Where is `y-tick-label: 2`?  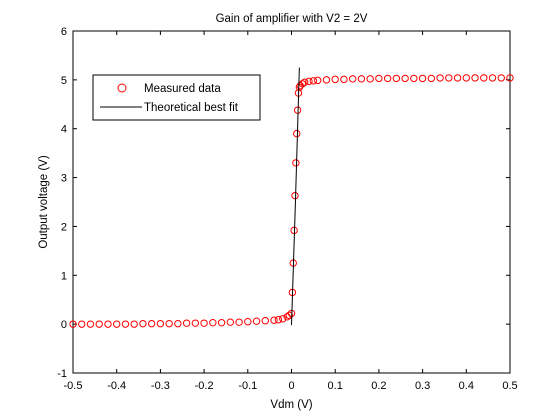 y-tick-label: 2 is located at coordinates (64, 227).